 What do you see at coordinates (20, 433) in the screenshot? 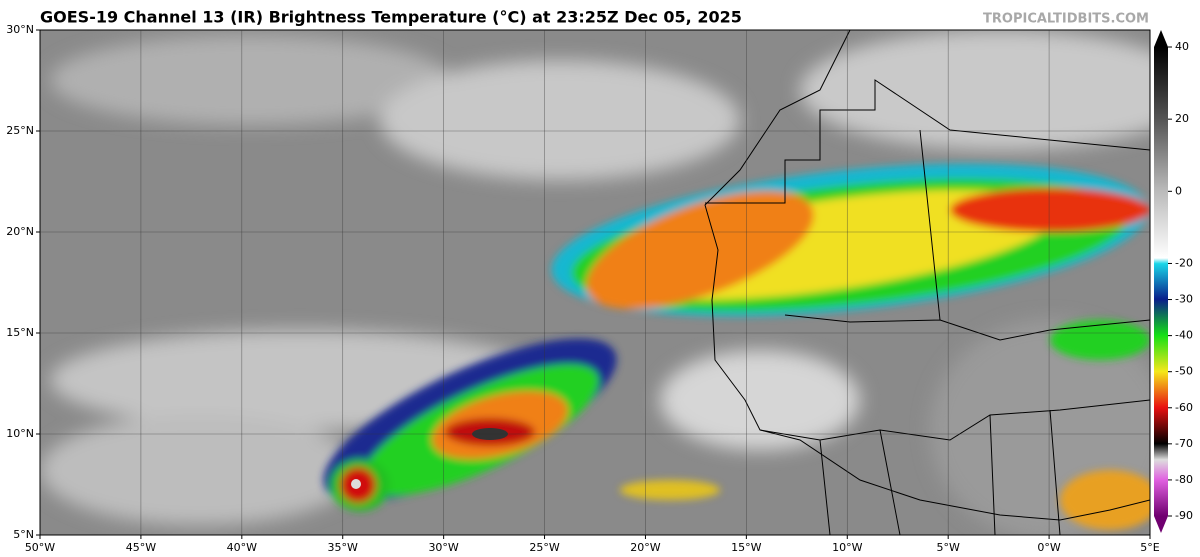
I see `lat-label: 10°N` at bounding box center [20, 433].